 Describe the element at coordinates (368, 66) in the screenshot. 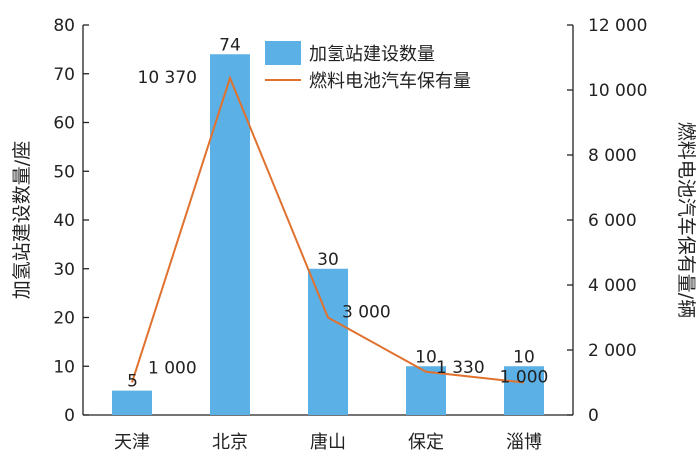

I see `legend: 加氢站建设数量 燃料电池汽车保有量` at that location.